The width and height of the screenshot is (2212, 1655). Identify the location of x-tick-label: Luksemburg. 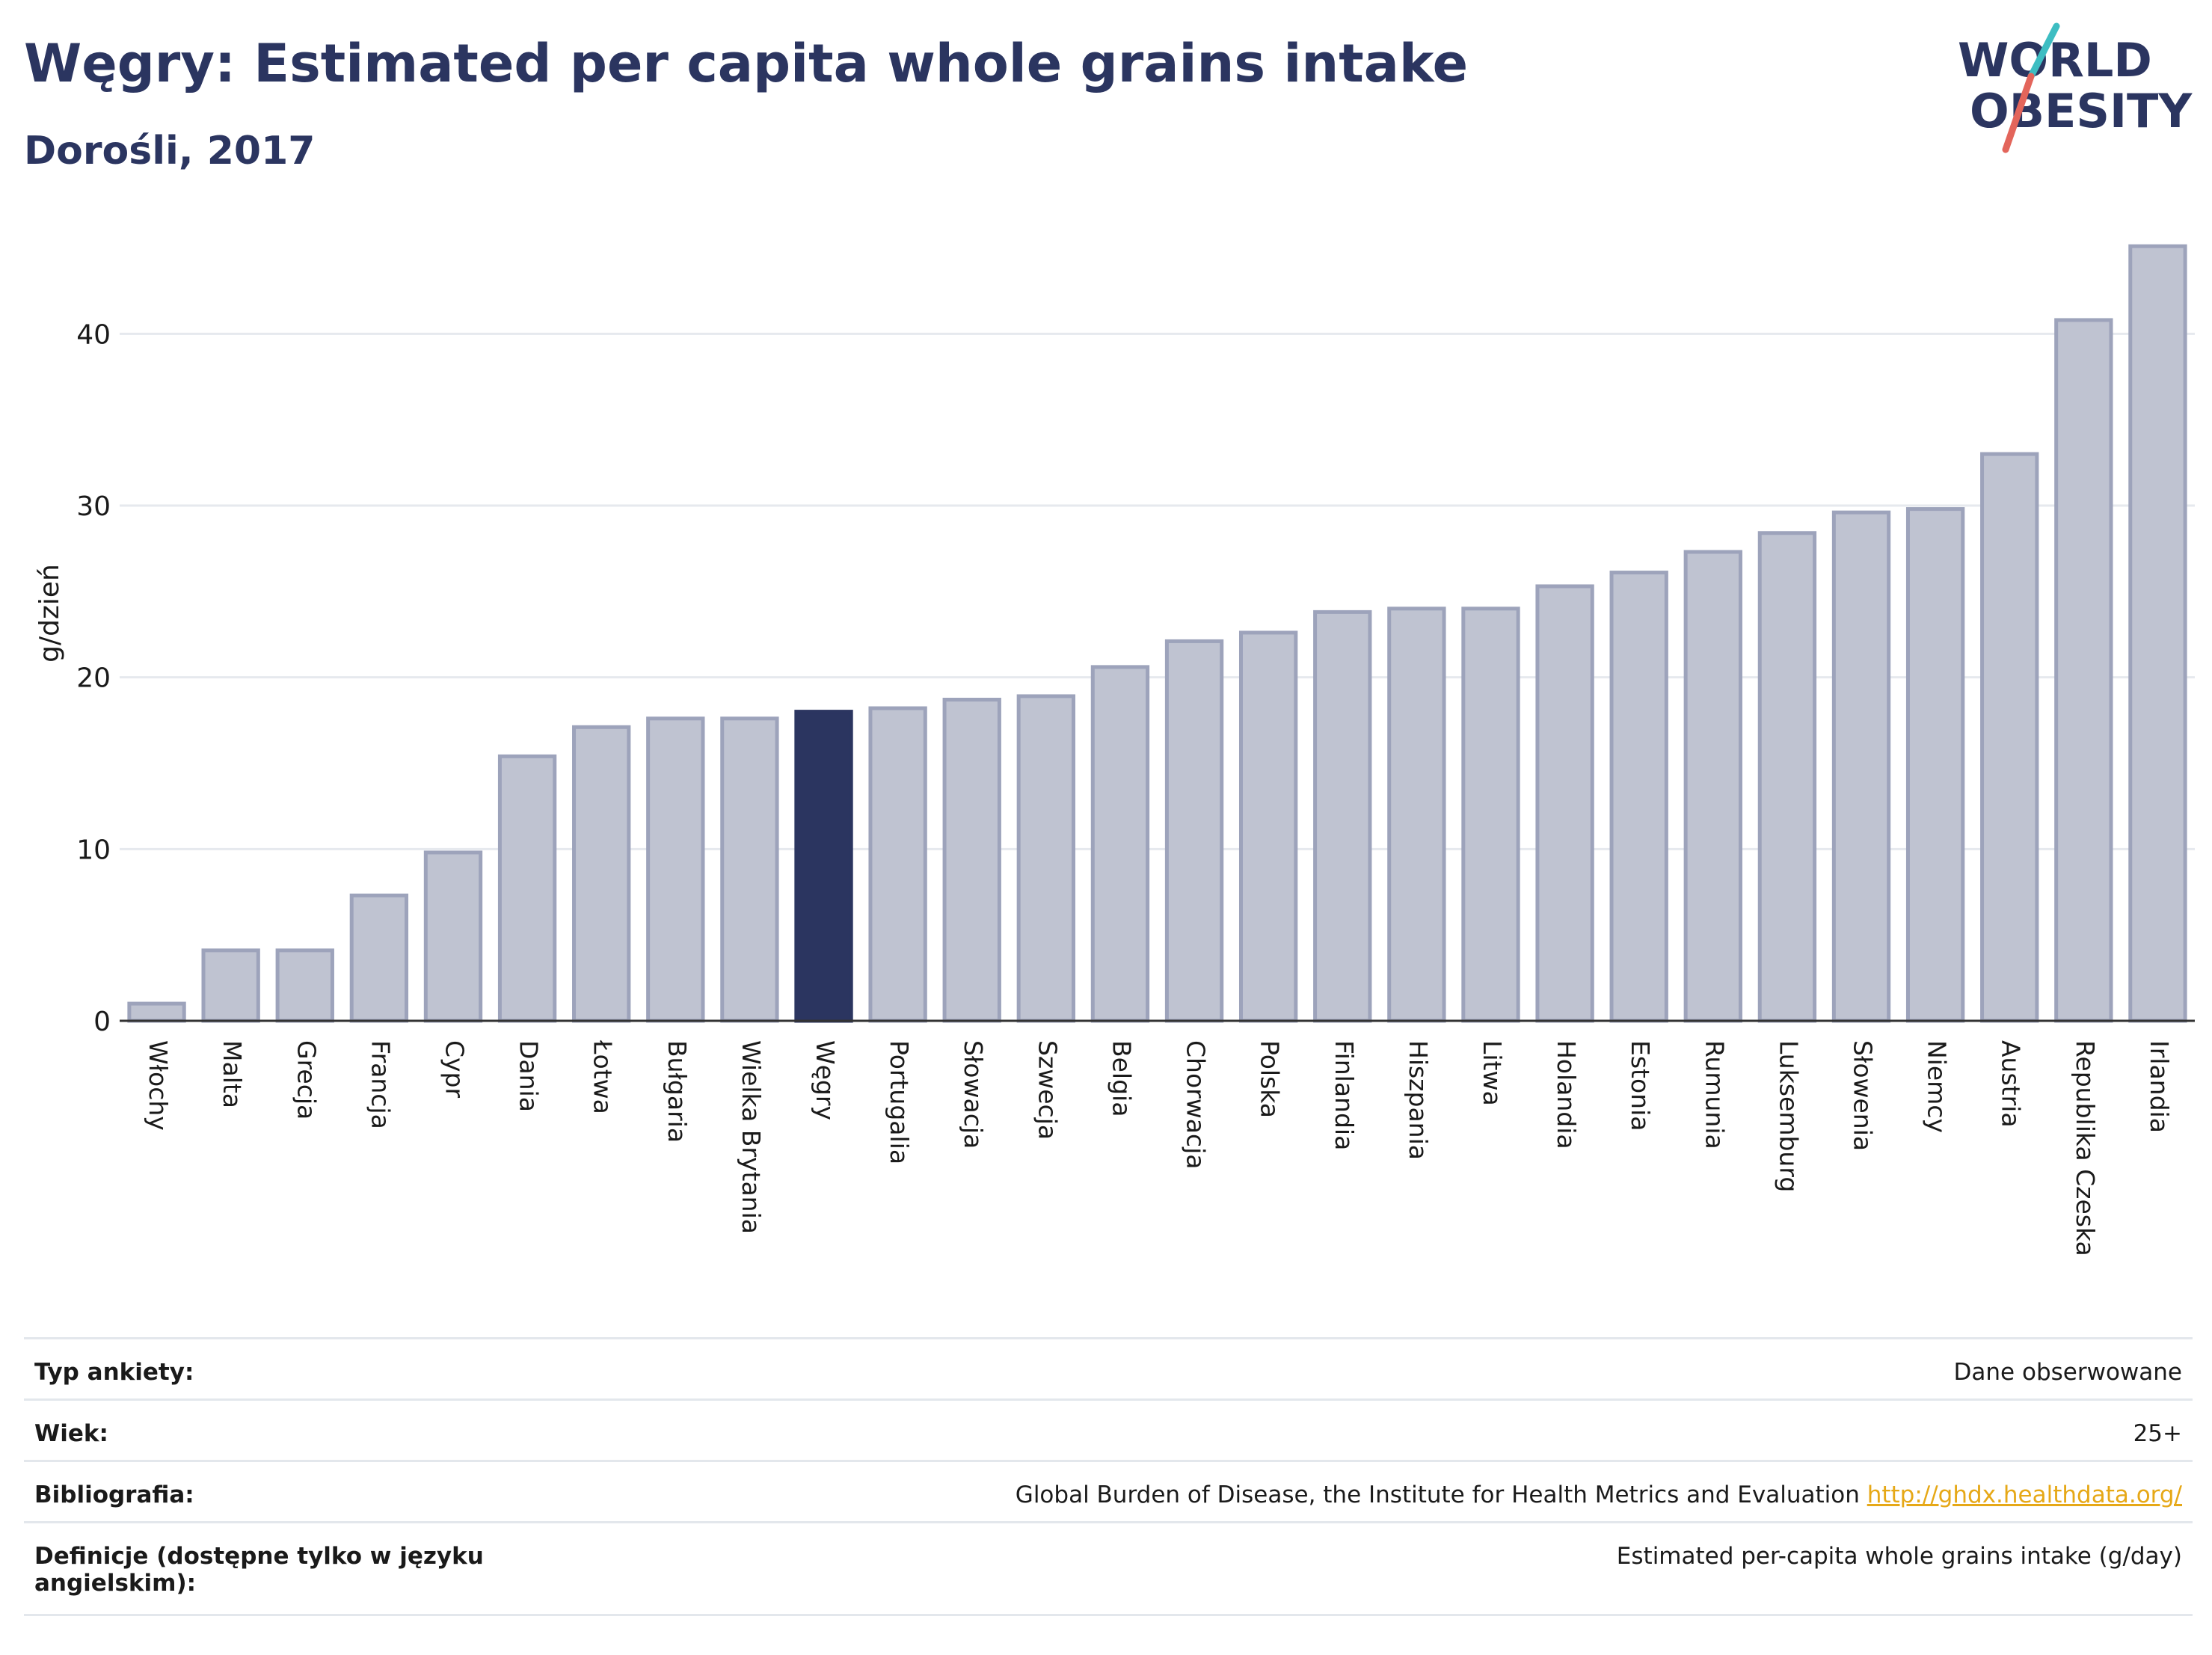
(1788, 1116).